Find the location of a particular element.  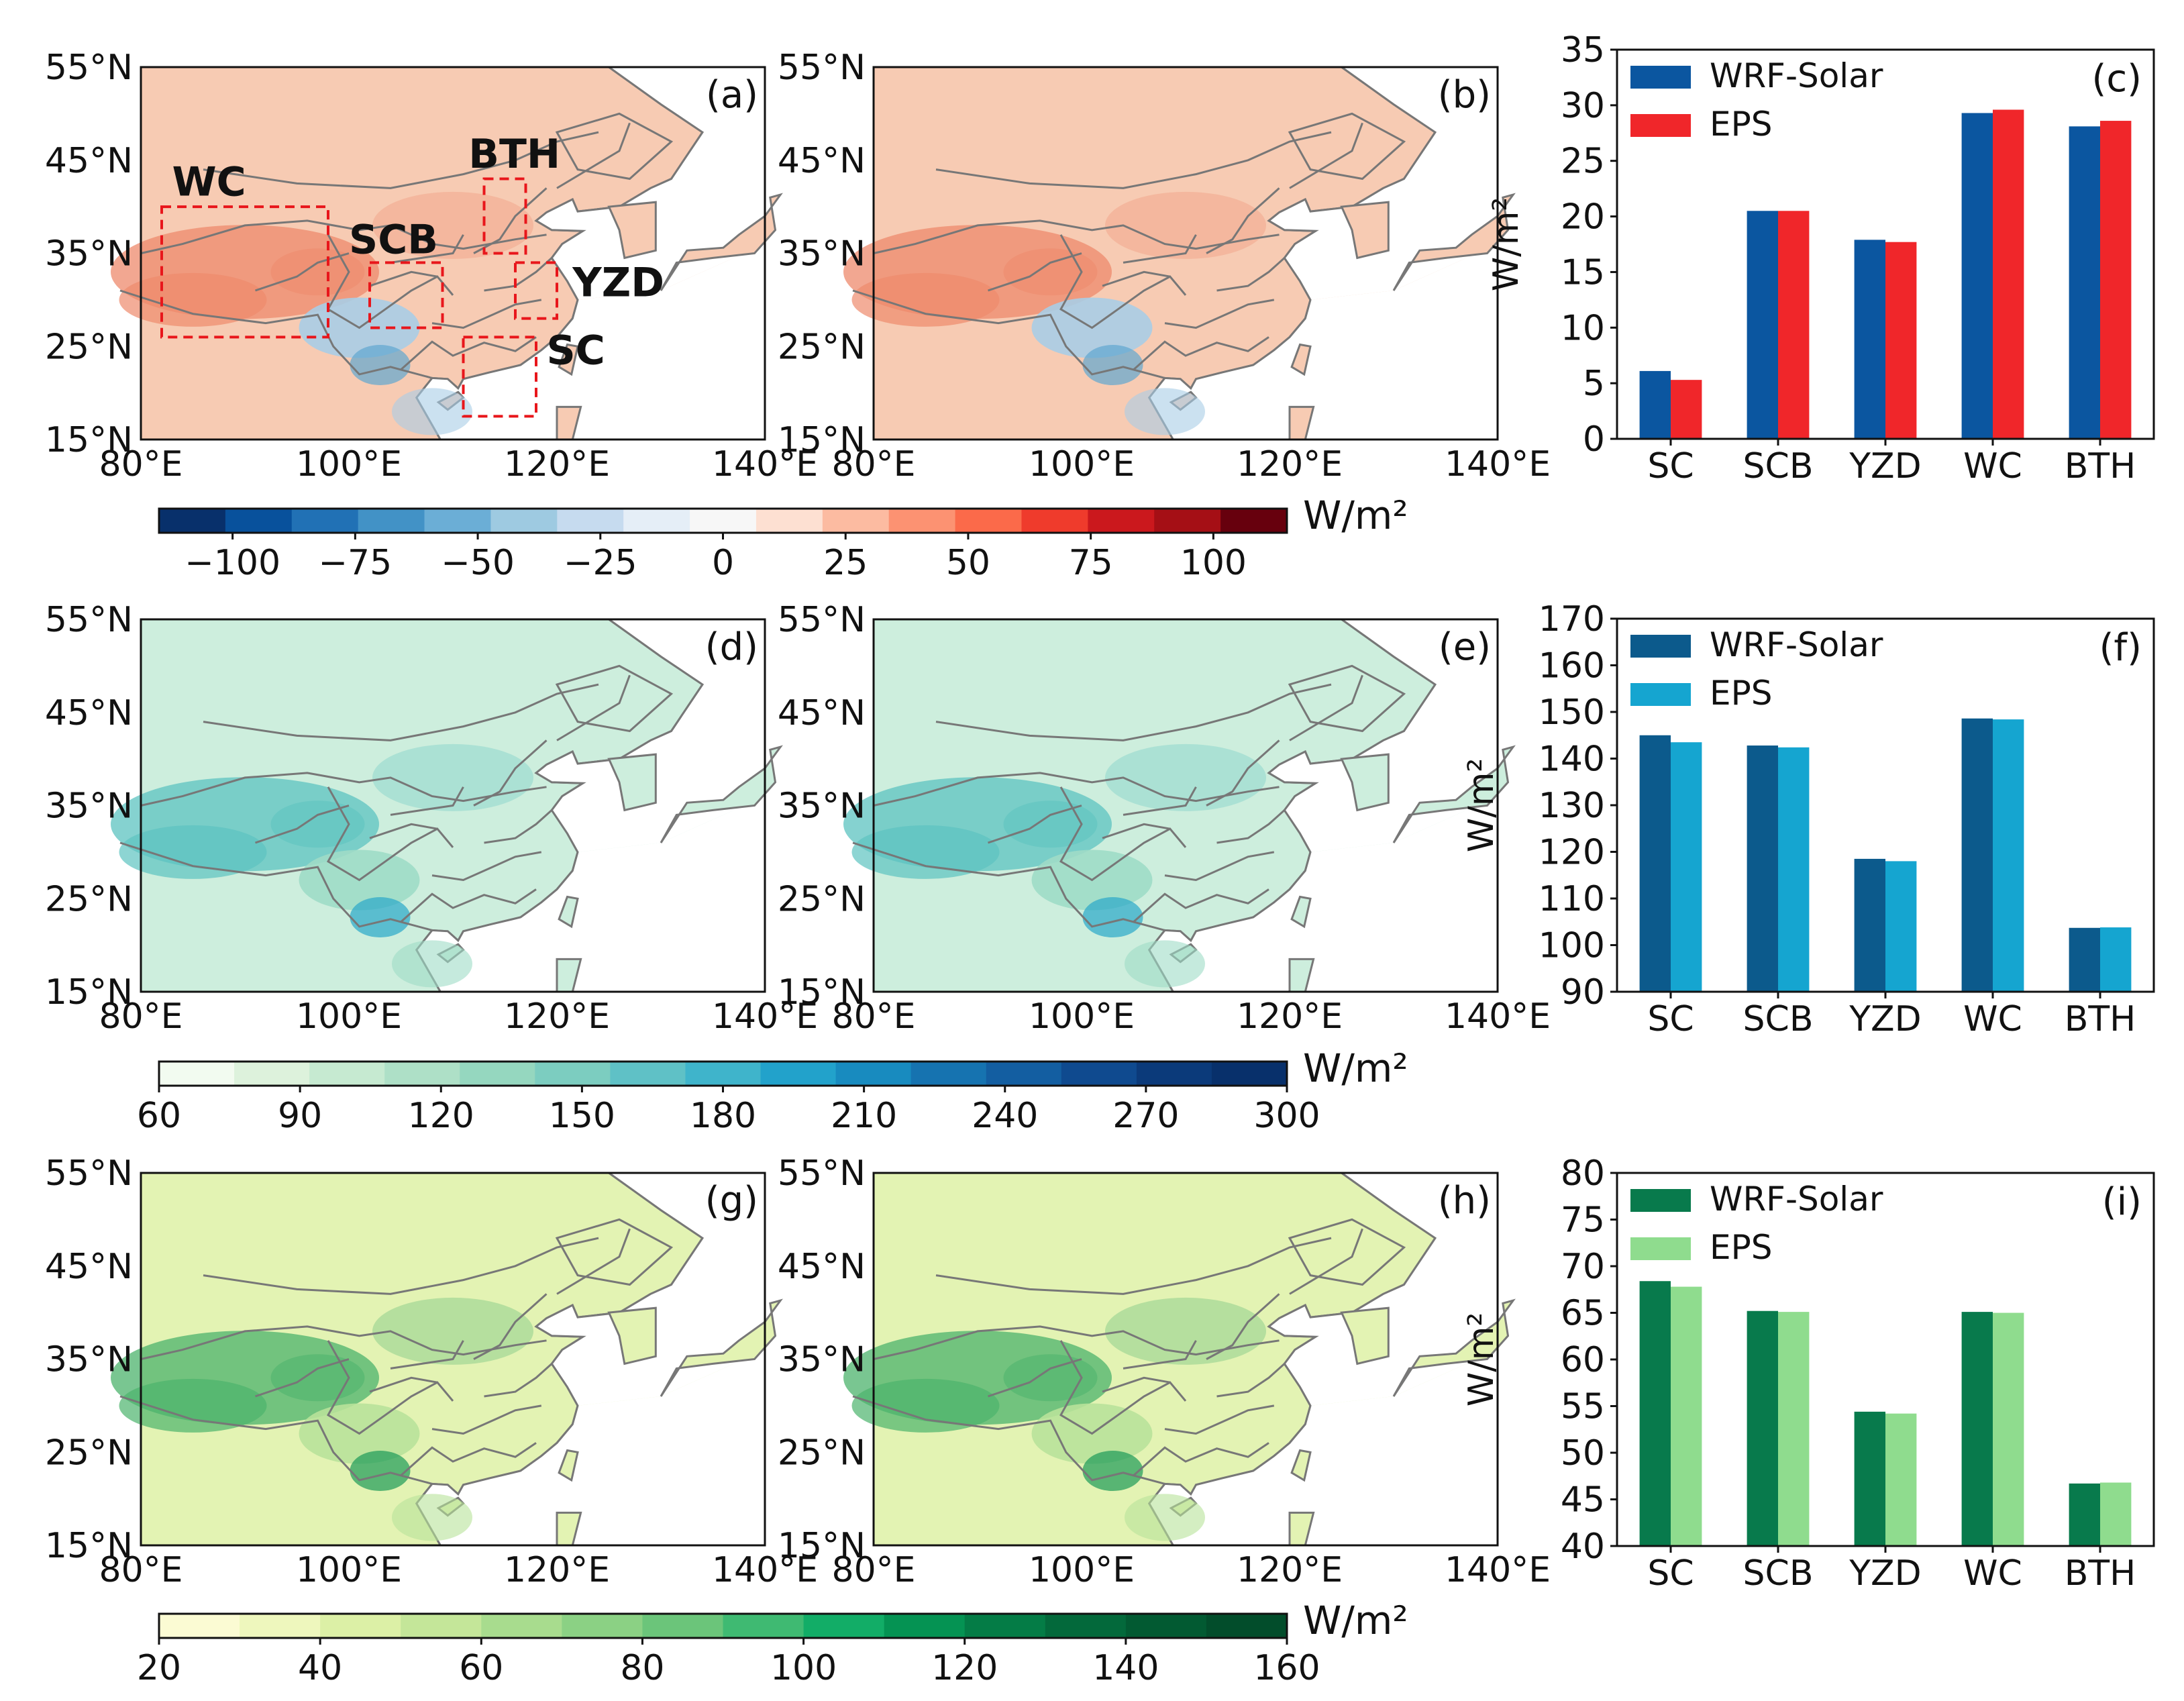

colorbar-tick-label: 60 is located at coordinates (159, 1116).